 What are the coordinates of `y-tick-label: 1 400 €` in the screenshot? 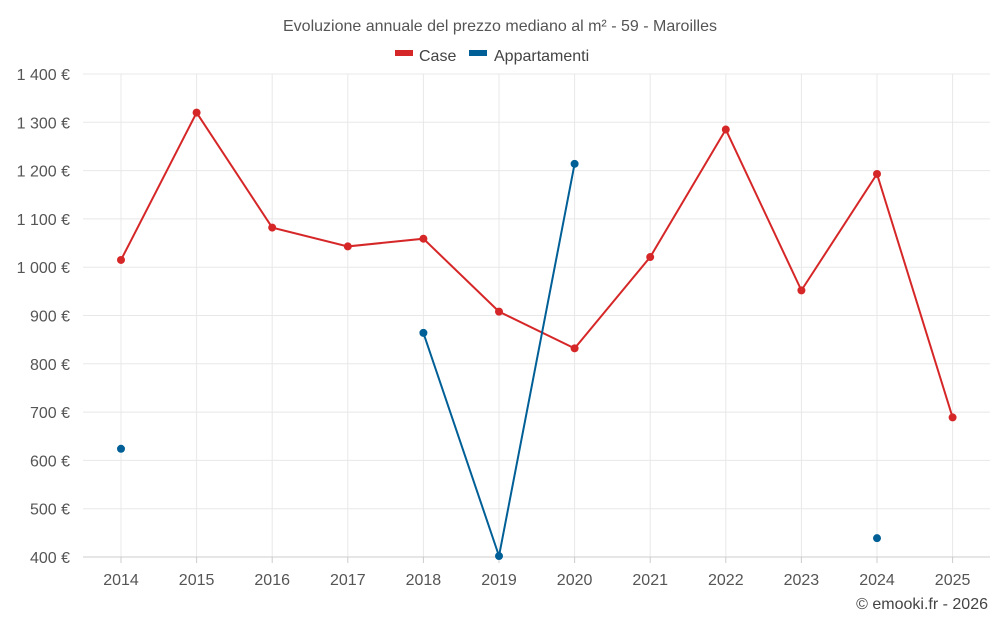 It's located at (43, 75).